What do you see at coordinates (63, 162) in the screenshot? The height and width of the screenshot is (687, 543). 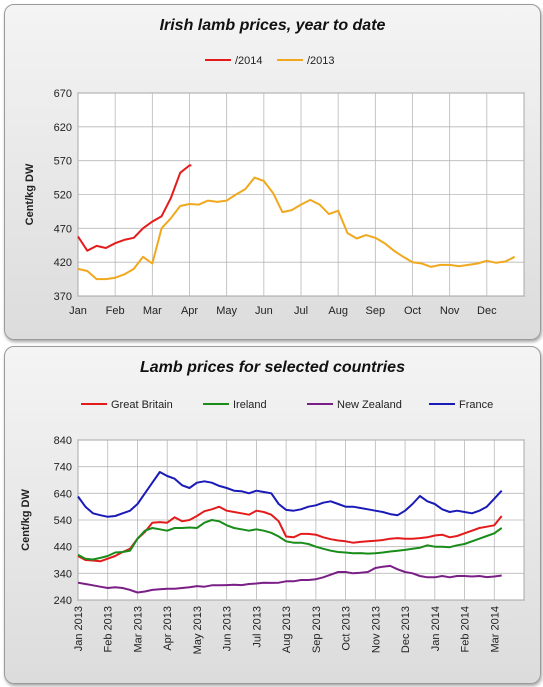 I see `y-tick-label: 570` at bounding box center [63, 162].